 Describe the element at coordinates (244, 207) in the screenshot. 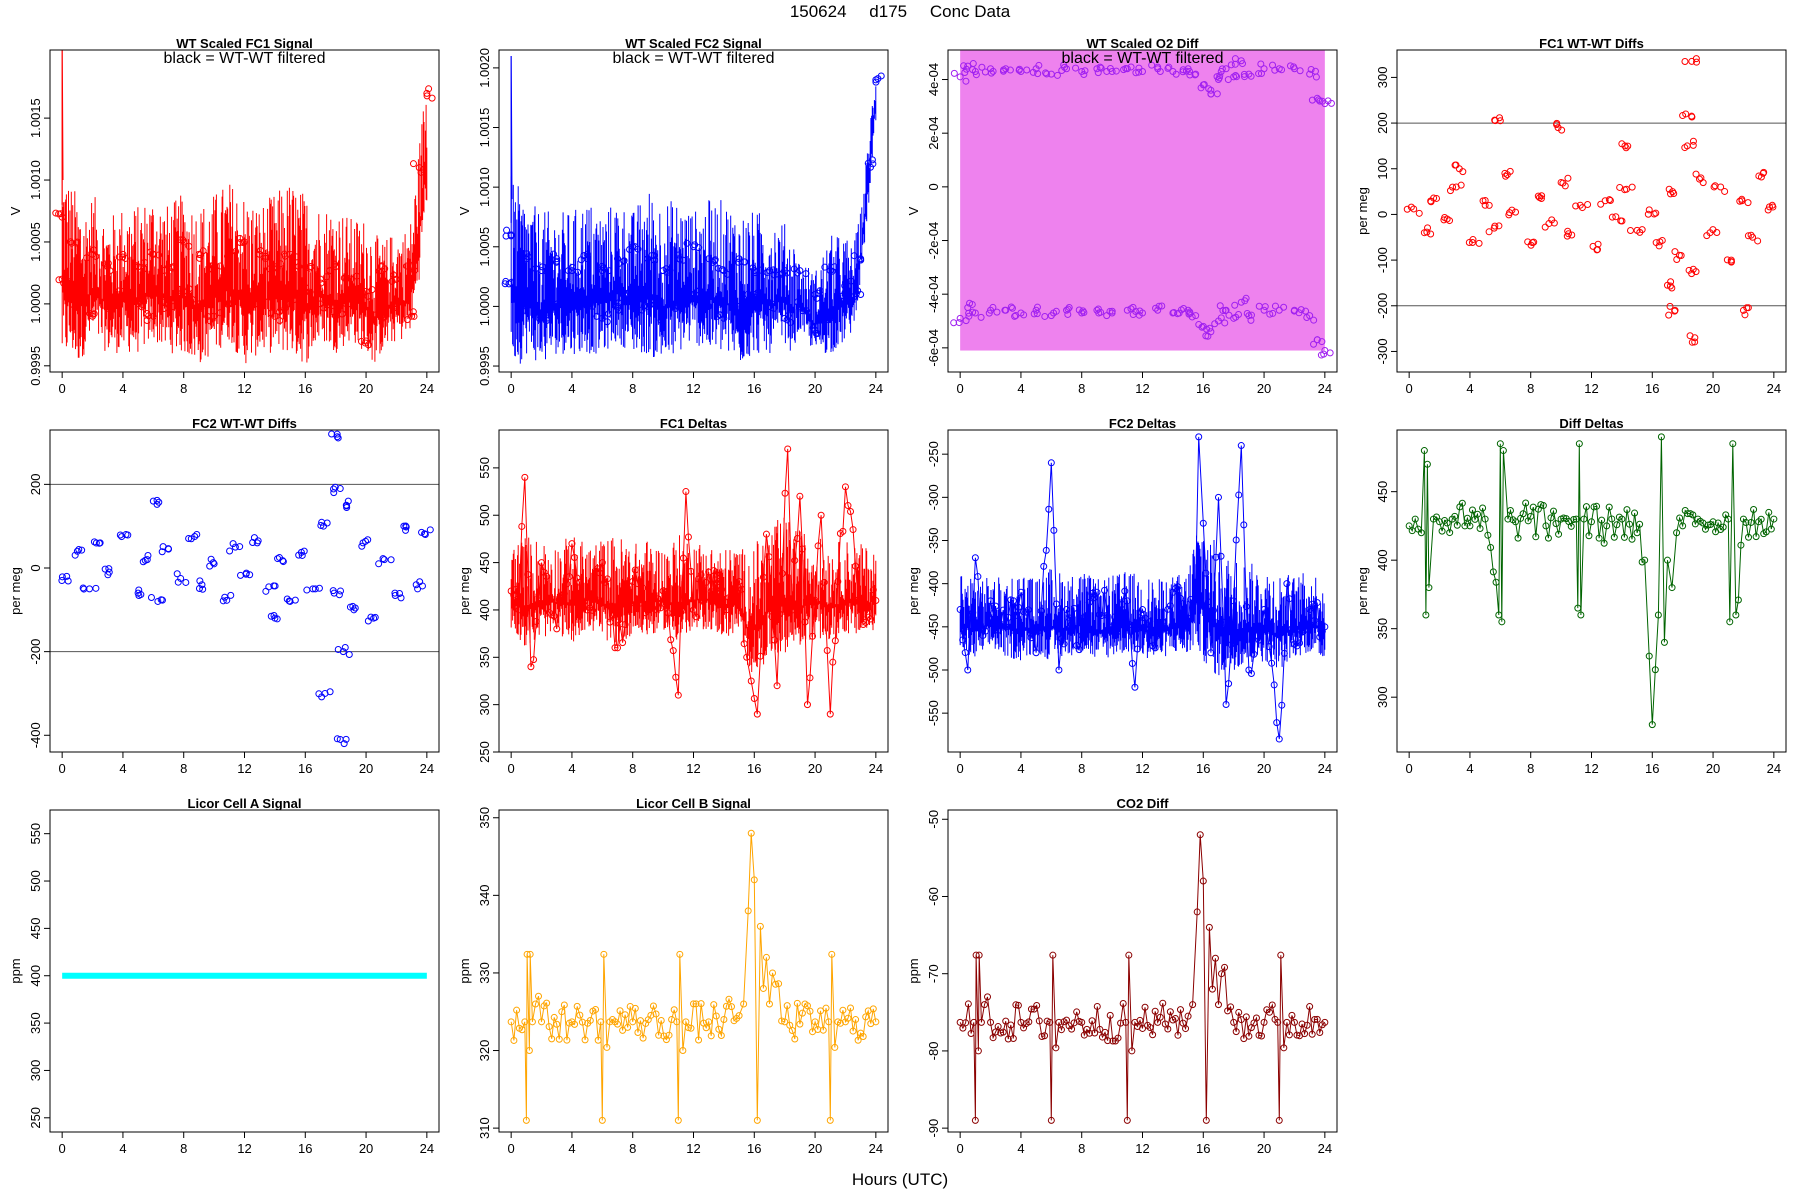

I see `plot-area` at that location.